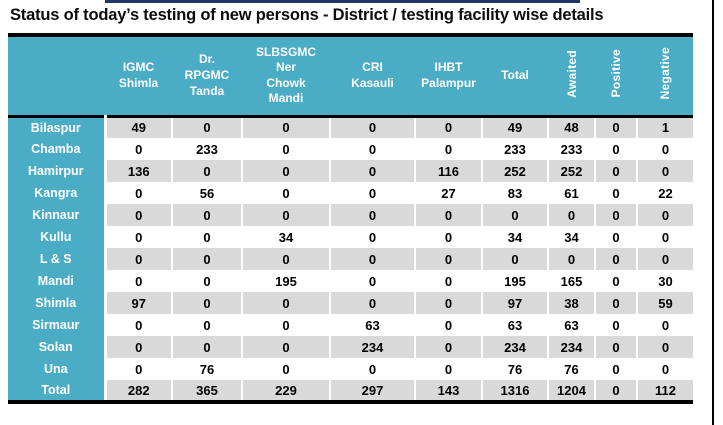 The width and height of the screenshot is (723, 425). I want to click on district-label-cell: Mandi, so click(57, 281).